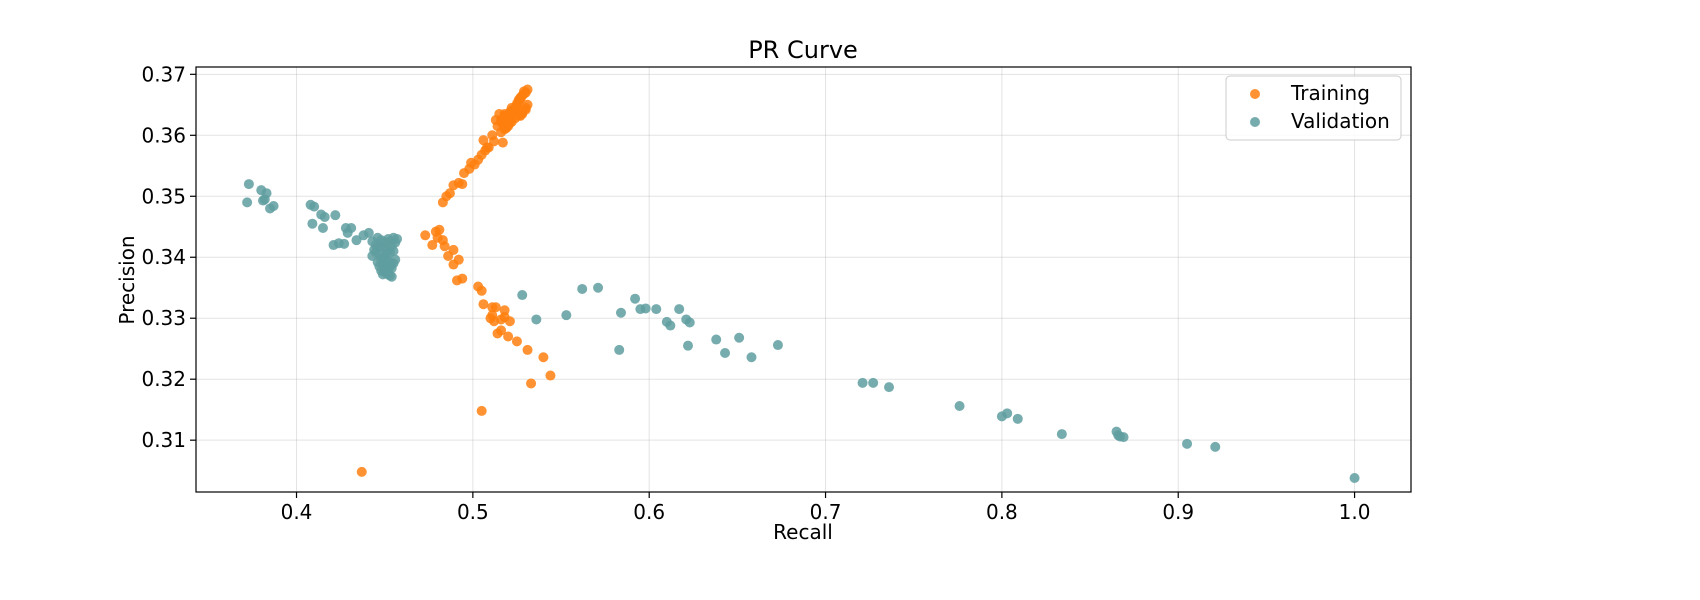 The image size is (1700, 600). I want to click on x-axis-label: Recall, so click(803, 532).